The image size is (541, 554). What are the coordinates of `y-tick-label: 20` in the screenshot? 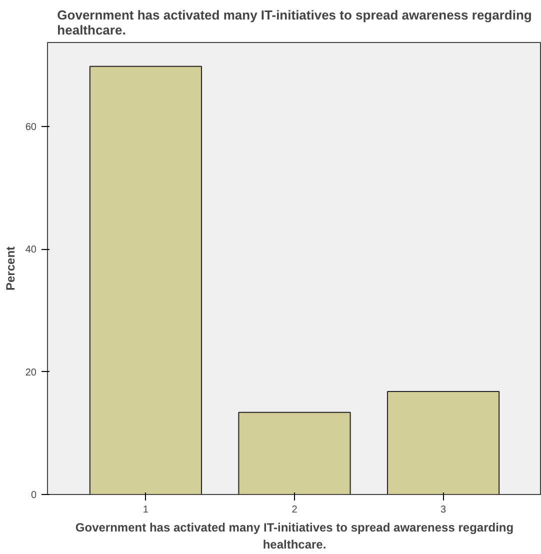 It's located at (31, 372).